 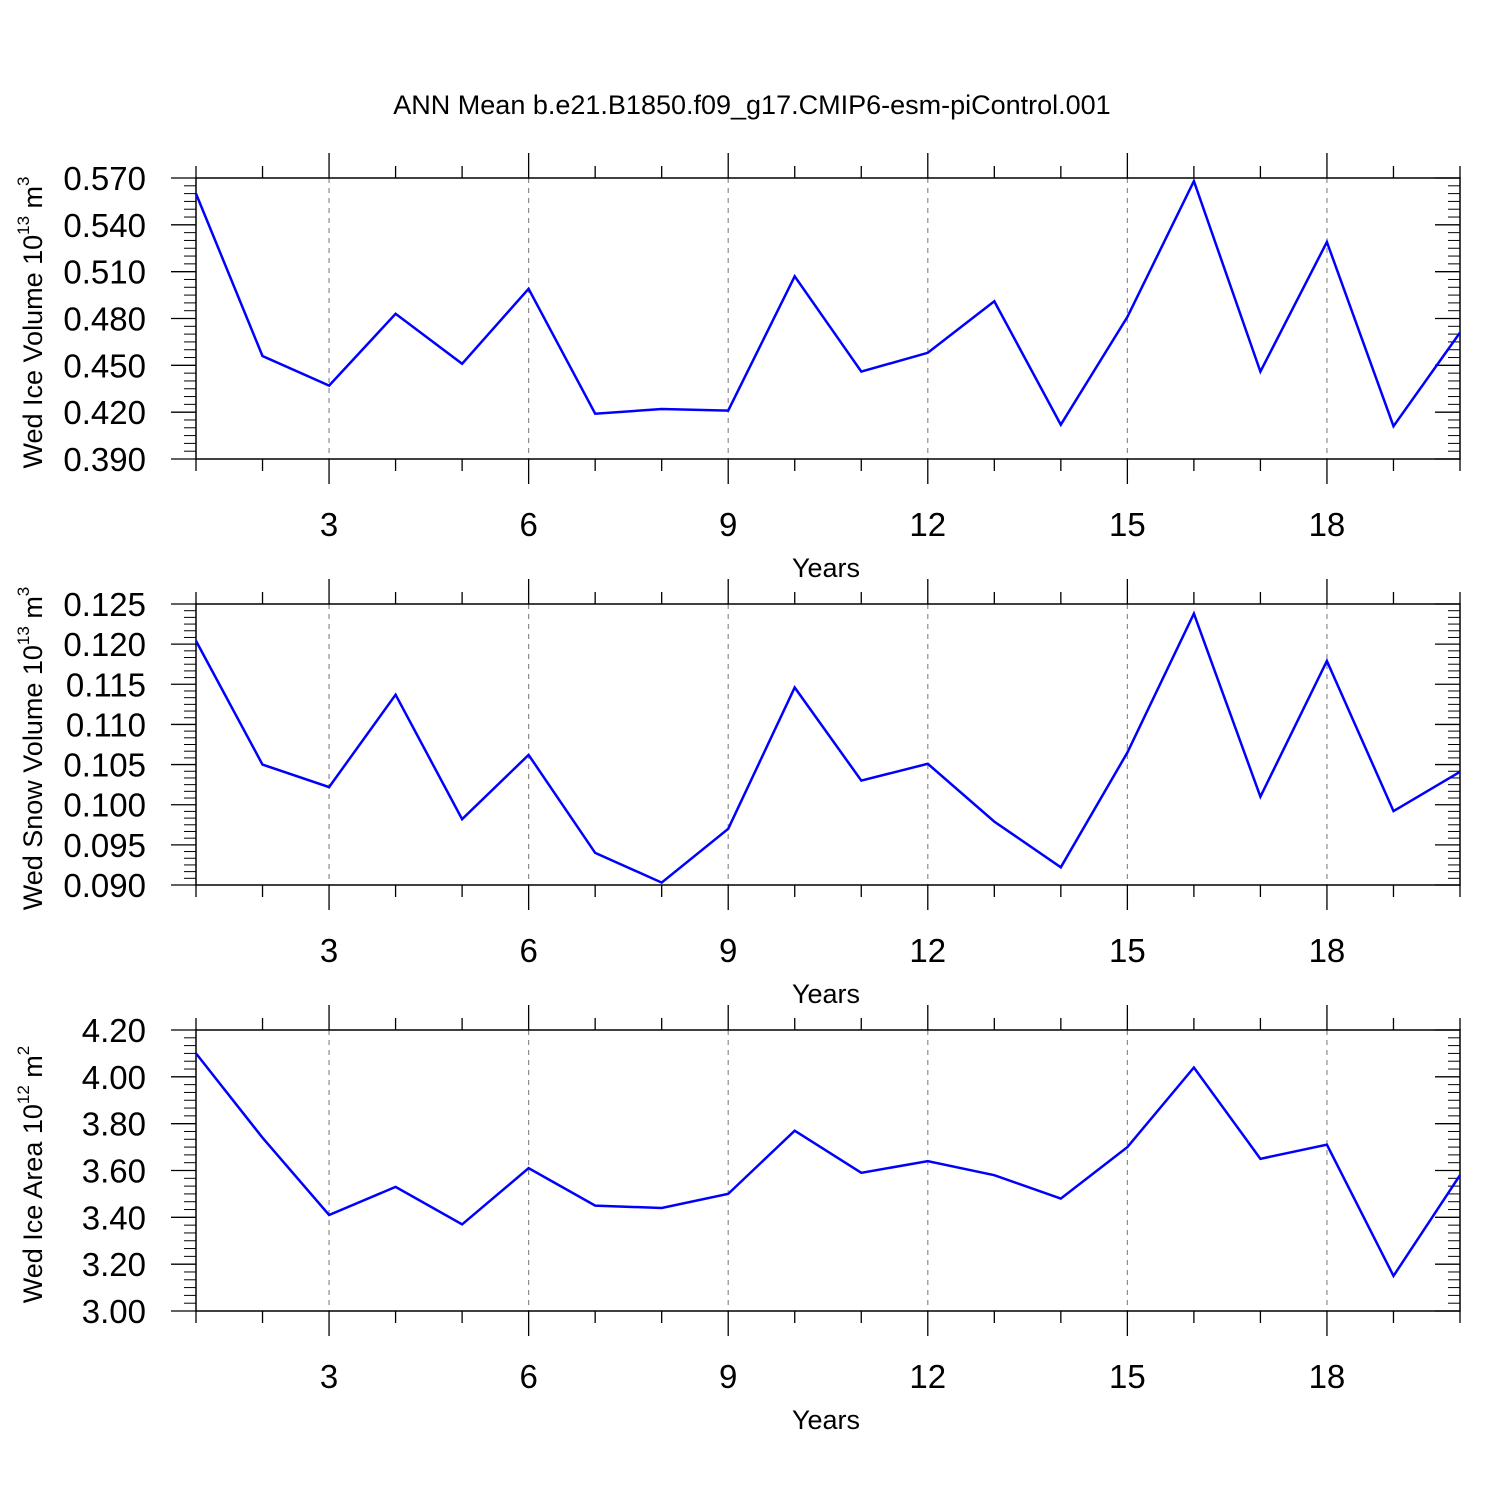 What do you see at coordinates (104, 644) in the screenshot?
I see `y-tick-label: 0.120` at bounding box center [104, 644].